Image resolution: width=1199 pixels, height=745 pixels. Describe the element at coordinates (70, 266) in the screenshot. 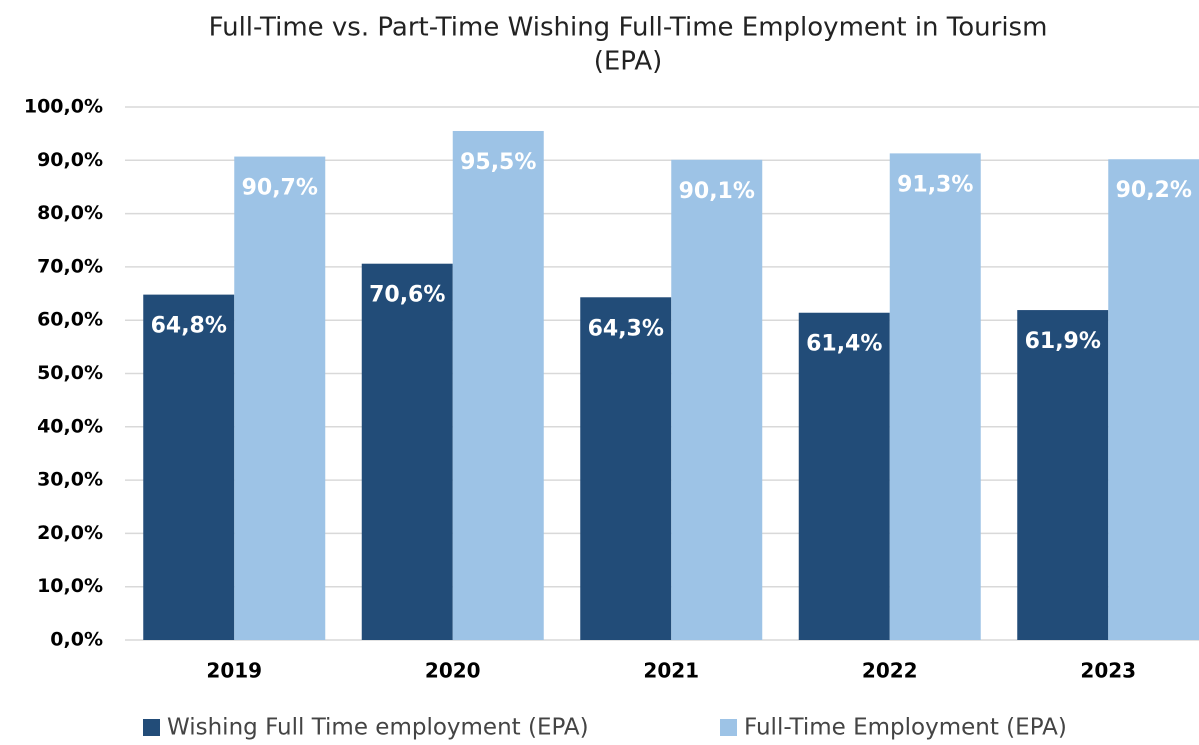

I see `y-tick-label: 70,0%` at that location.